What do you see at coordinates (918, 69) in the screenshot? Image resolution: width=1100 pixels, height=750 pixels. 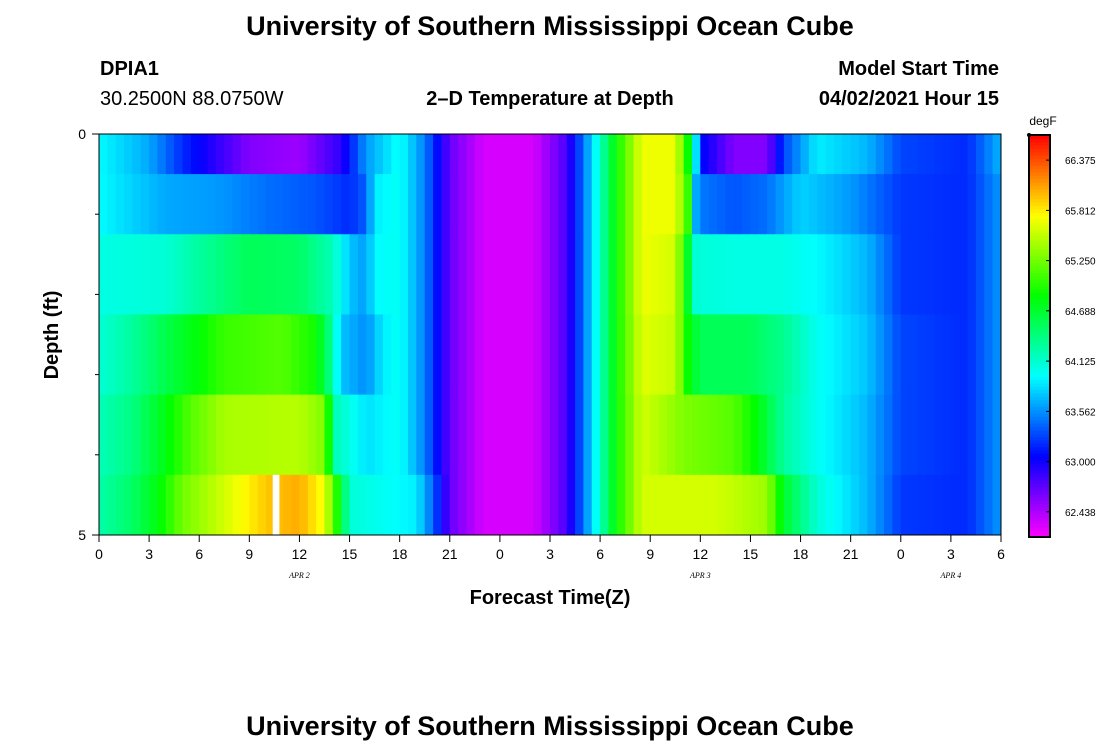 I see `model-start-label: Model Start Time` at bounding box center [918, 69].